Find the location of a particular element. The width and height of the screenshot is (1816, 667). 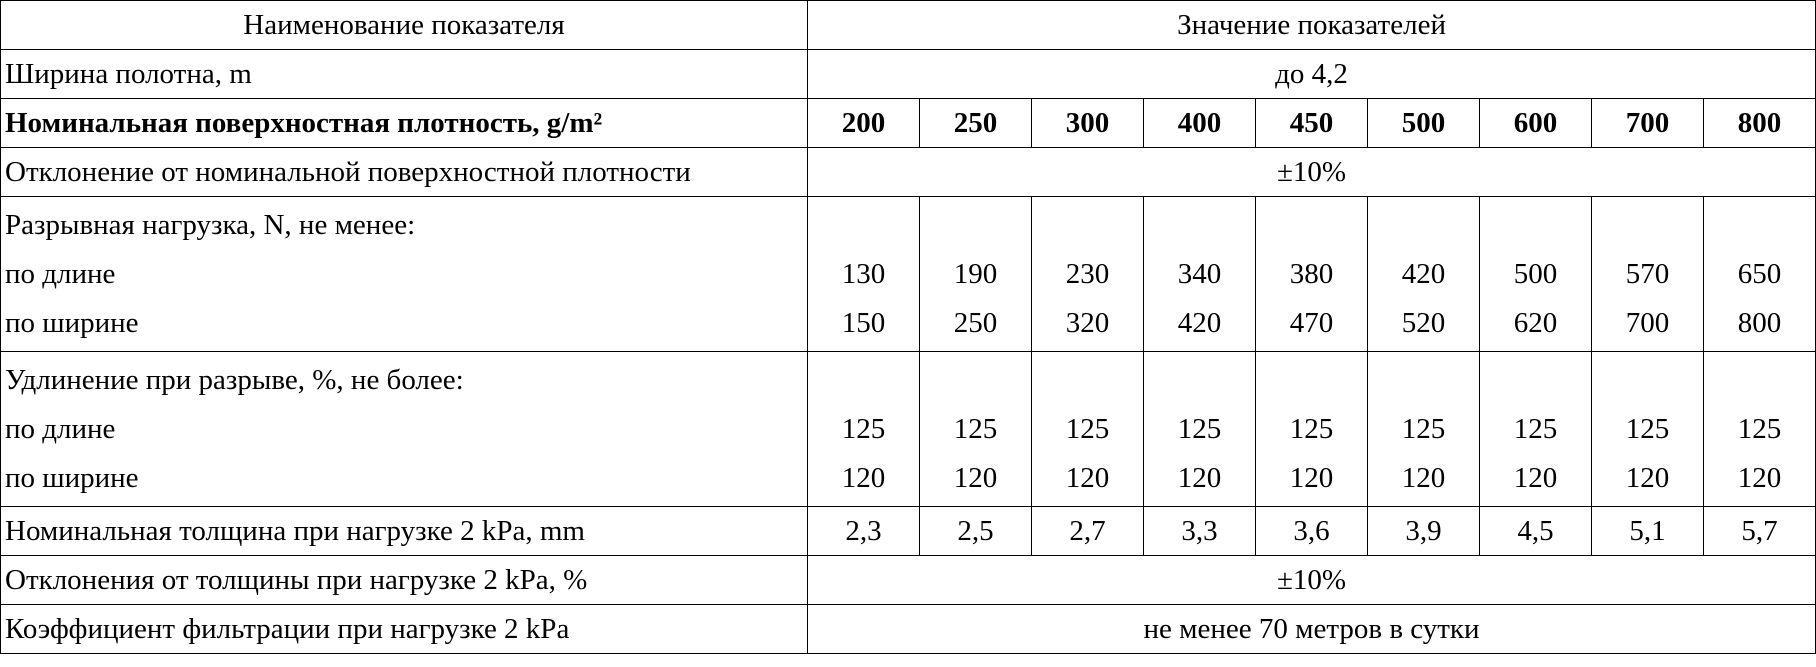

group-label: Удлинение при разрыве, %, не более: is located at coordinates (234, 380).